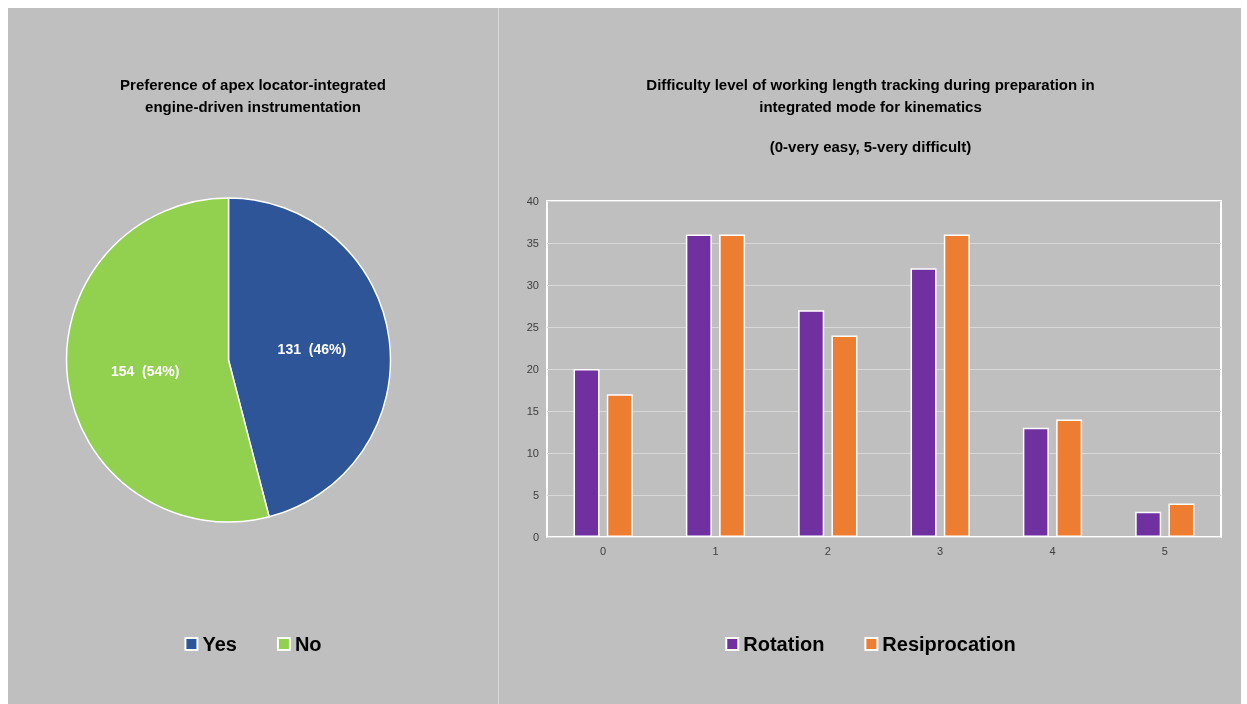  Describe the element at coordinates (940, 550) in the screenshot. I see `x-tick-label: 3` at that location.